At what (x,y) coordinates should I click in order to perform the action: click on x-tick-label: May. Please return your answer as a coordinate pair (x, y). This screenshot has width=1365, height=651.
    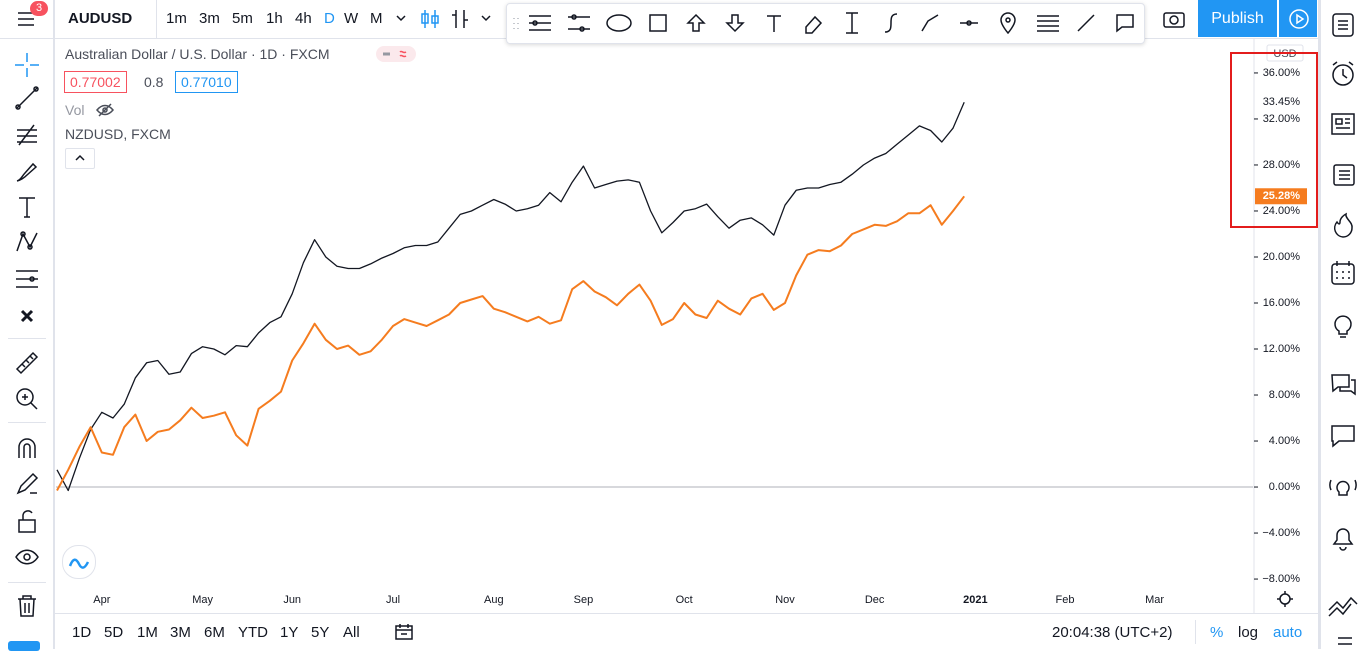
    Looking at the image, I should click on (202, 600).